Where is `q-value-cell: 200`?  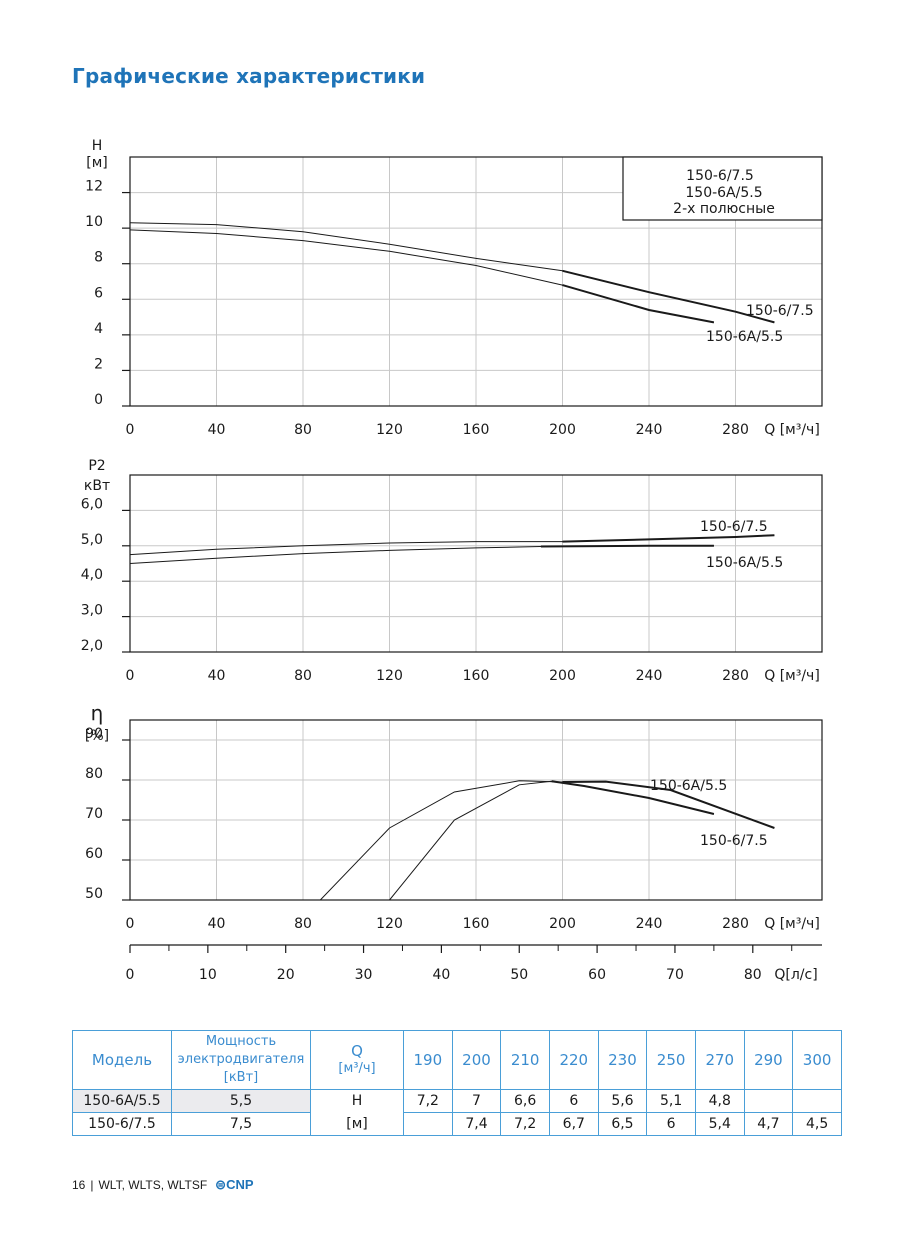 q-value-cell: 200 is located at coordinates (476, 1060).